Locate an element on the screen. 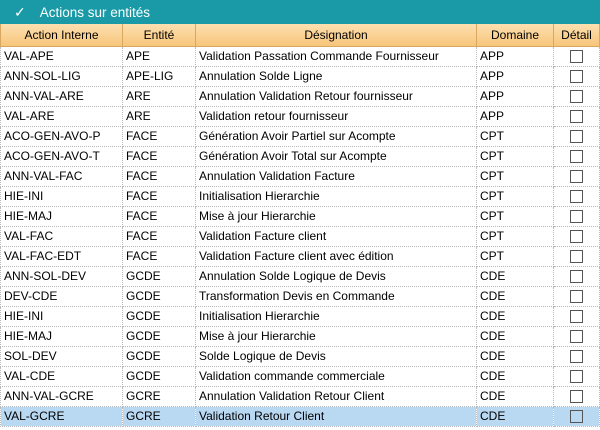 This screenshot has height=430, width=600. table-row: SOL-DEV GCDE Solde Logique de Devis CDE is located at coordinates (300, 356).